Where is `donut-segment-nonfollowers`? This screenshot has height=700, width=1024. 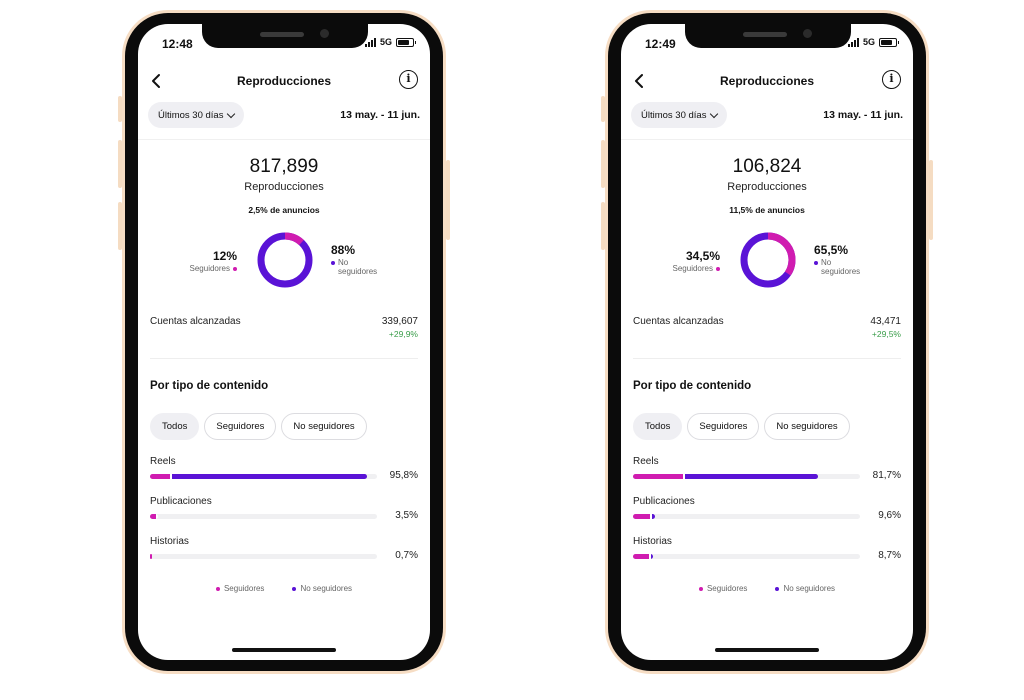 donut-segment-nonfollowers is located at coordinates (285, 260).